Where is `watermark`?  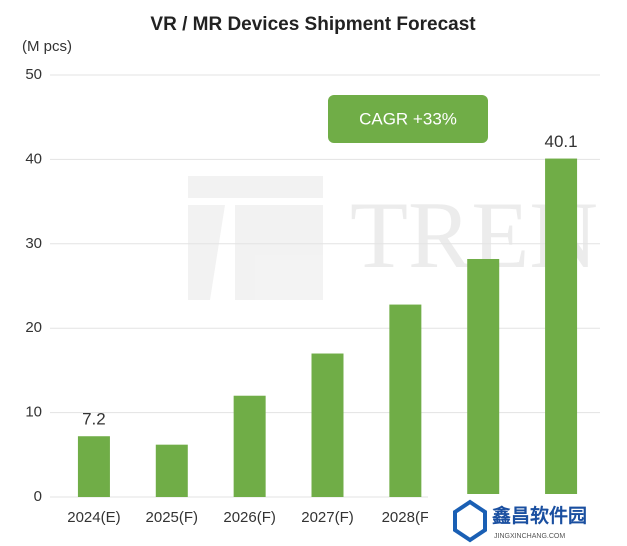
watermark is located at coordinates (255, 238).